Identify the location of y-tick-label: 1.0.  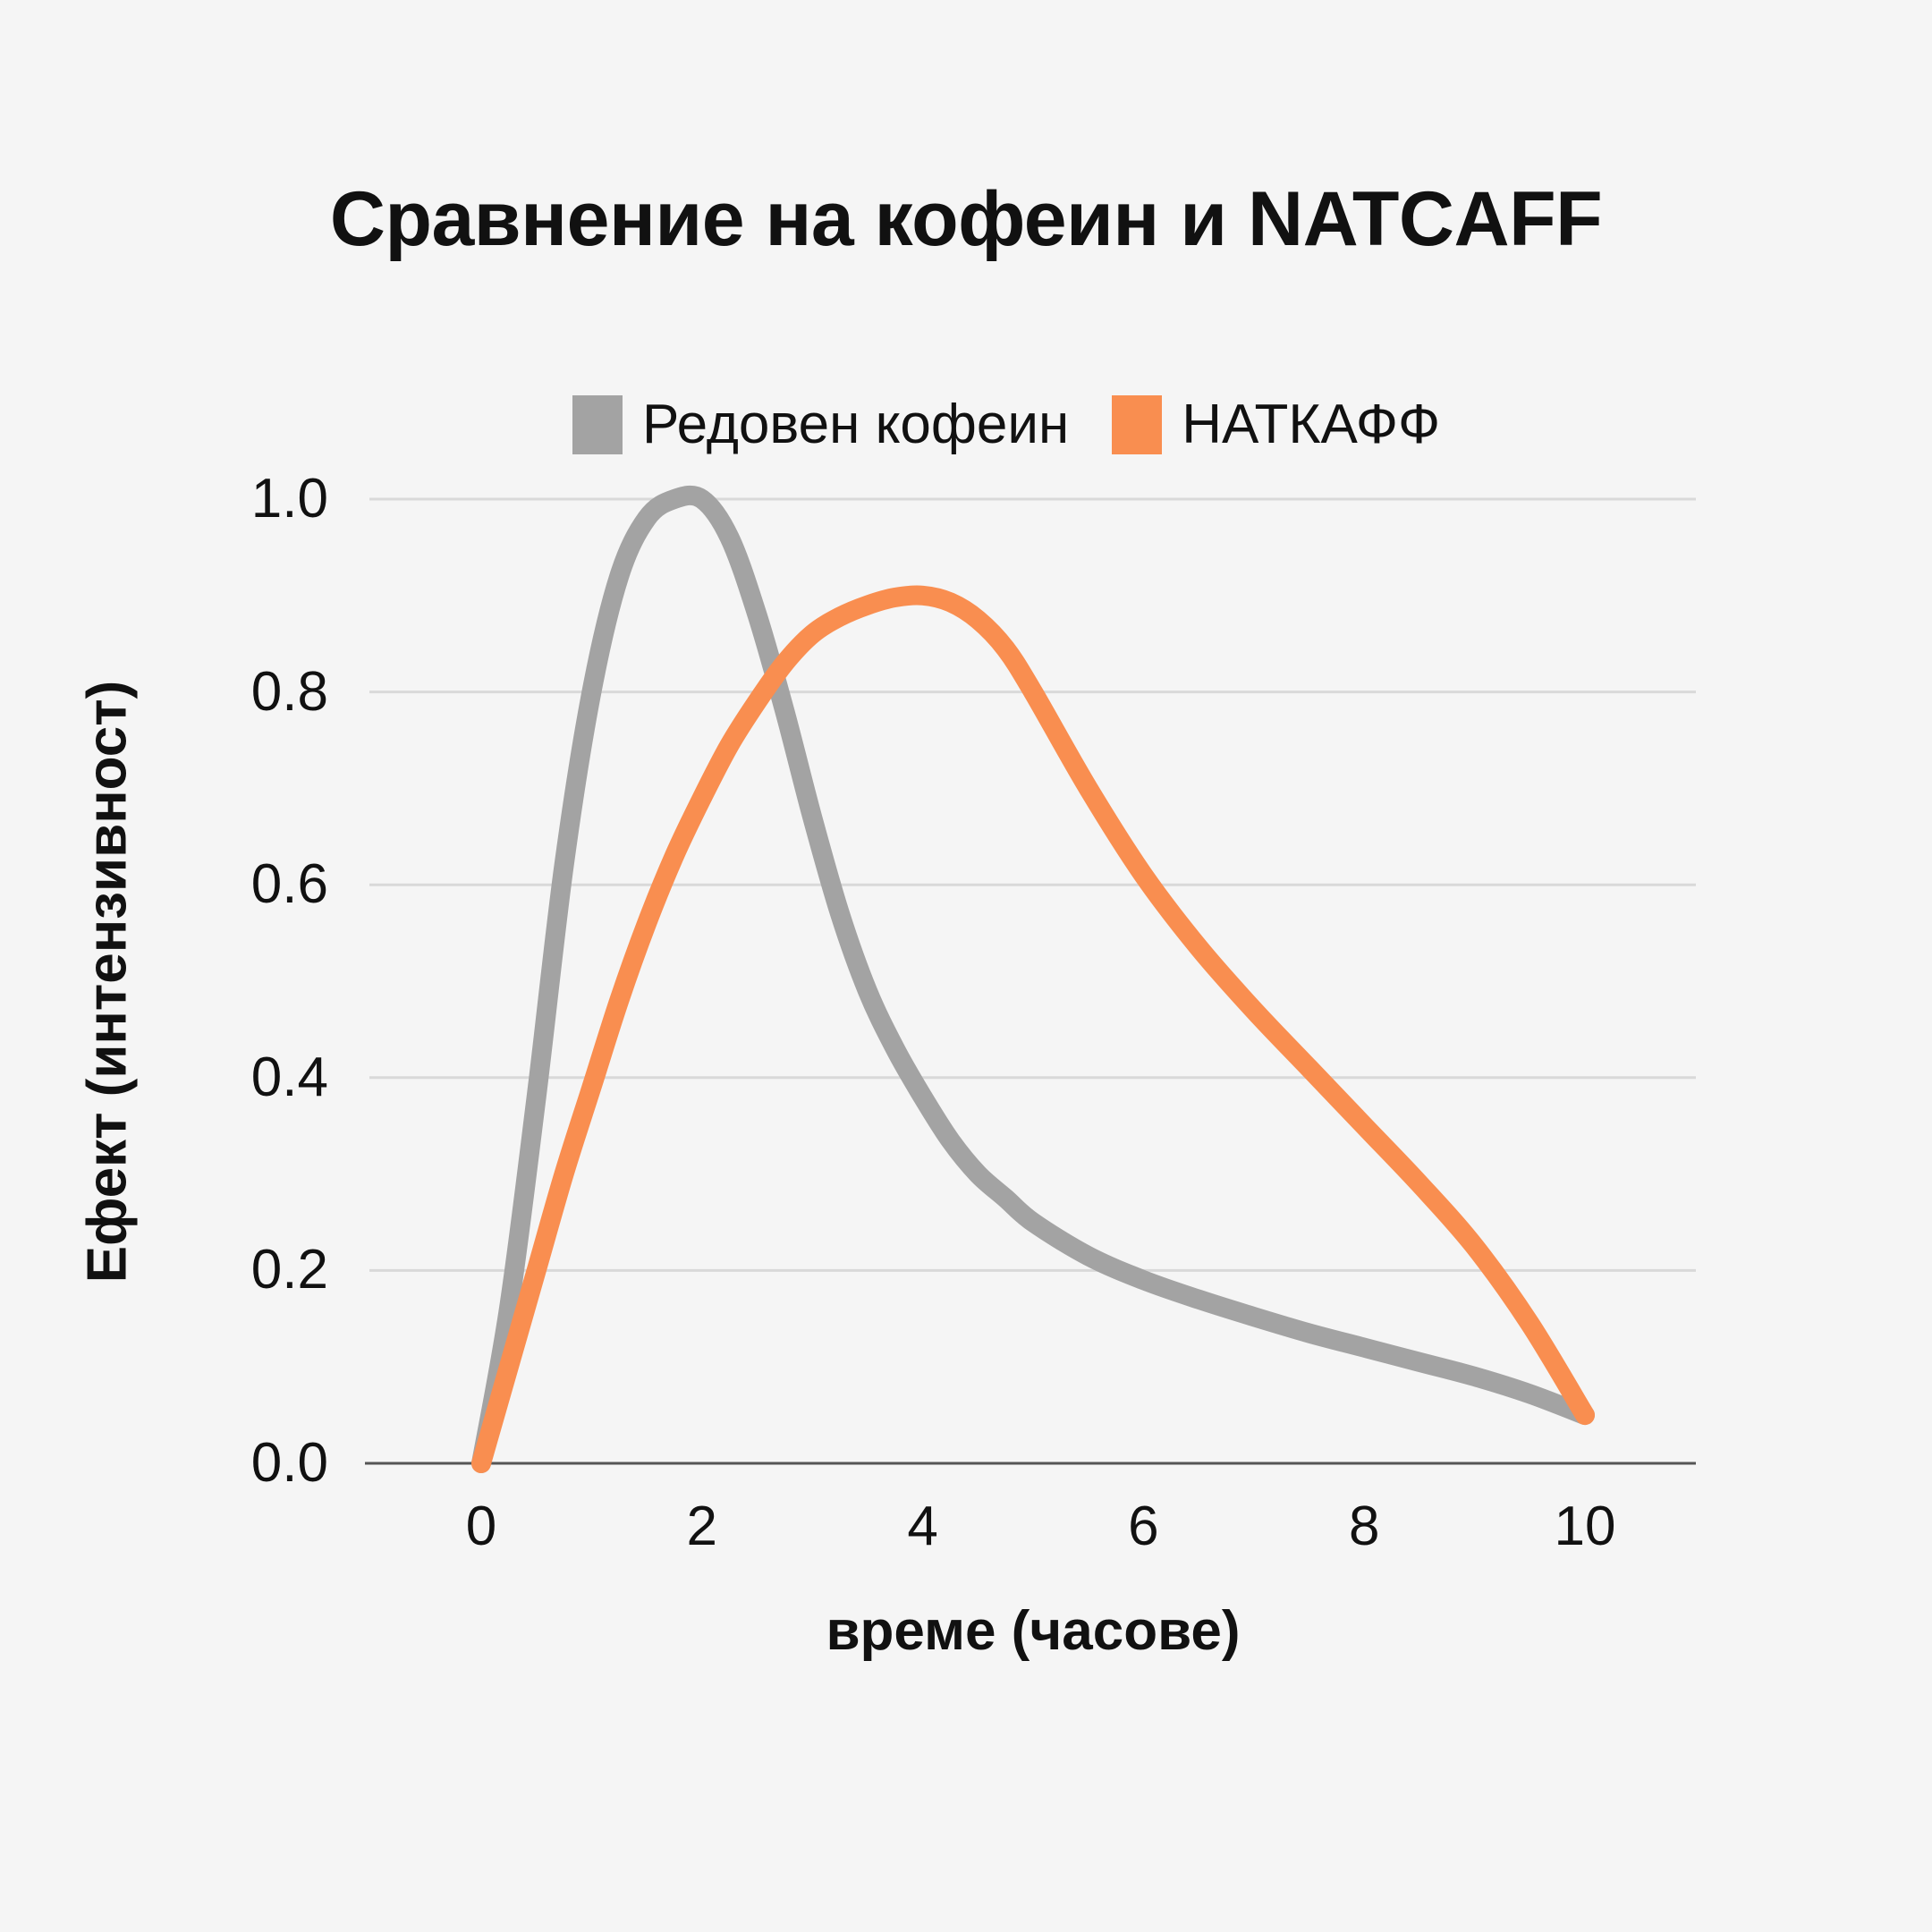
(289, 499).